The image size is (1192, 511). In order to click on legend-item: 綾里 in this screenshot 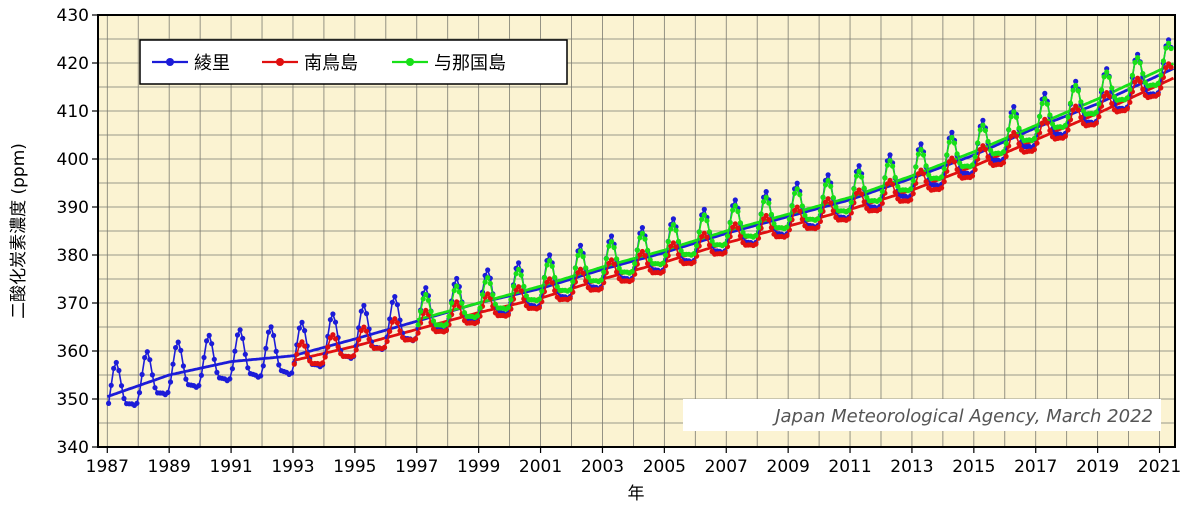, I will do `click(191, 63)`.